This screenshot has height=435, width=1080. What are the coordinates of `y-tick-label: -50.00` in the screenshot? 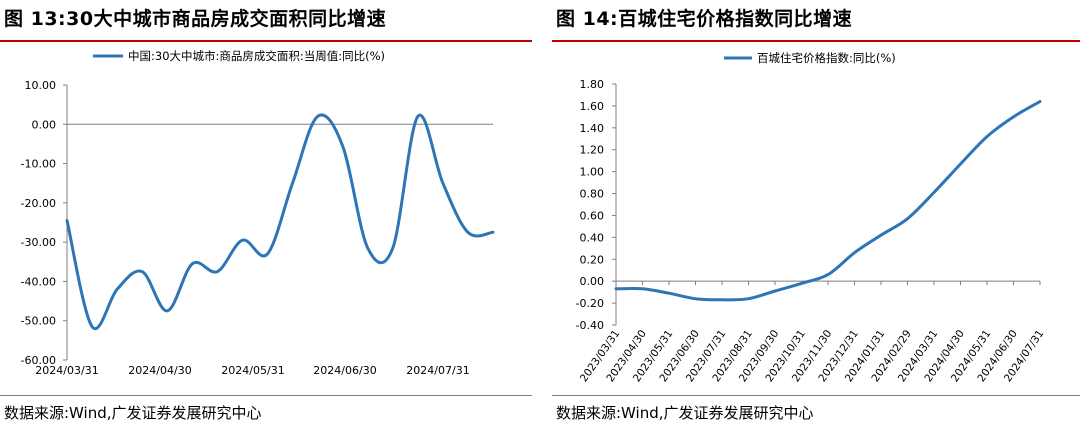 It's located at (38, 321).